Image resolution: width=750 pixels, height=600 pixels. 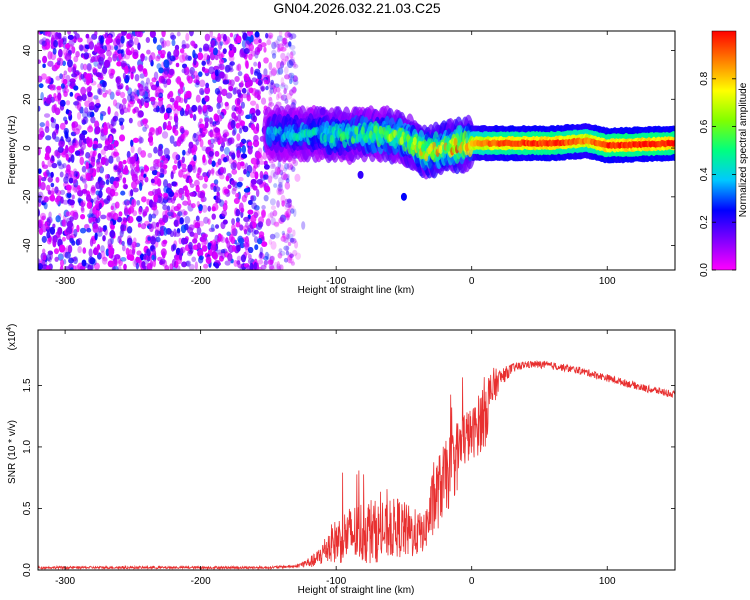 What do you see at coordinates (336, 581) in the screenshot?
I see `snr-x-tick-label: -100` at bounding box center [336, 581].